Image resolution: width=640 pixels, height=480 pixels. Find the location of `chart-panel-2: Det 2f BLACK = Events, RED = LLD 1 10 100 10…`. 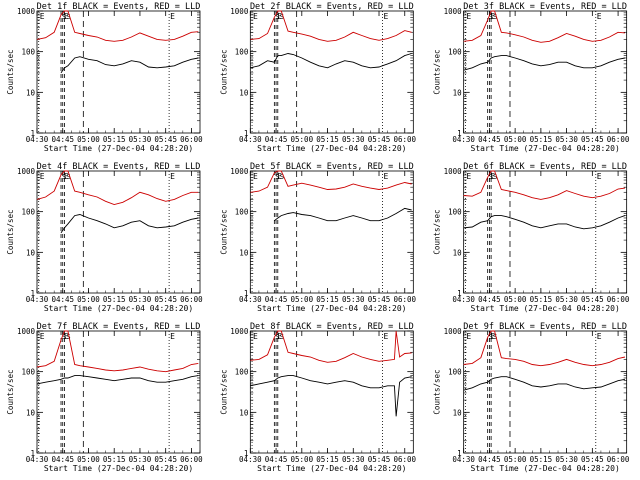

chart-panel-2: Det 2f BLACK = Events, RED = LLD 1 10 100 10… is located at coordinates (317, 77).